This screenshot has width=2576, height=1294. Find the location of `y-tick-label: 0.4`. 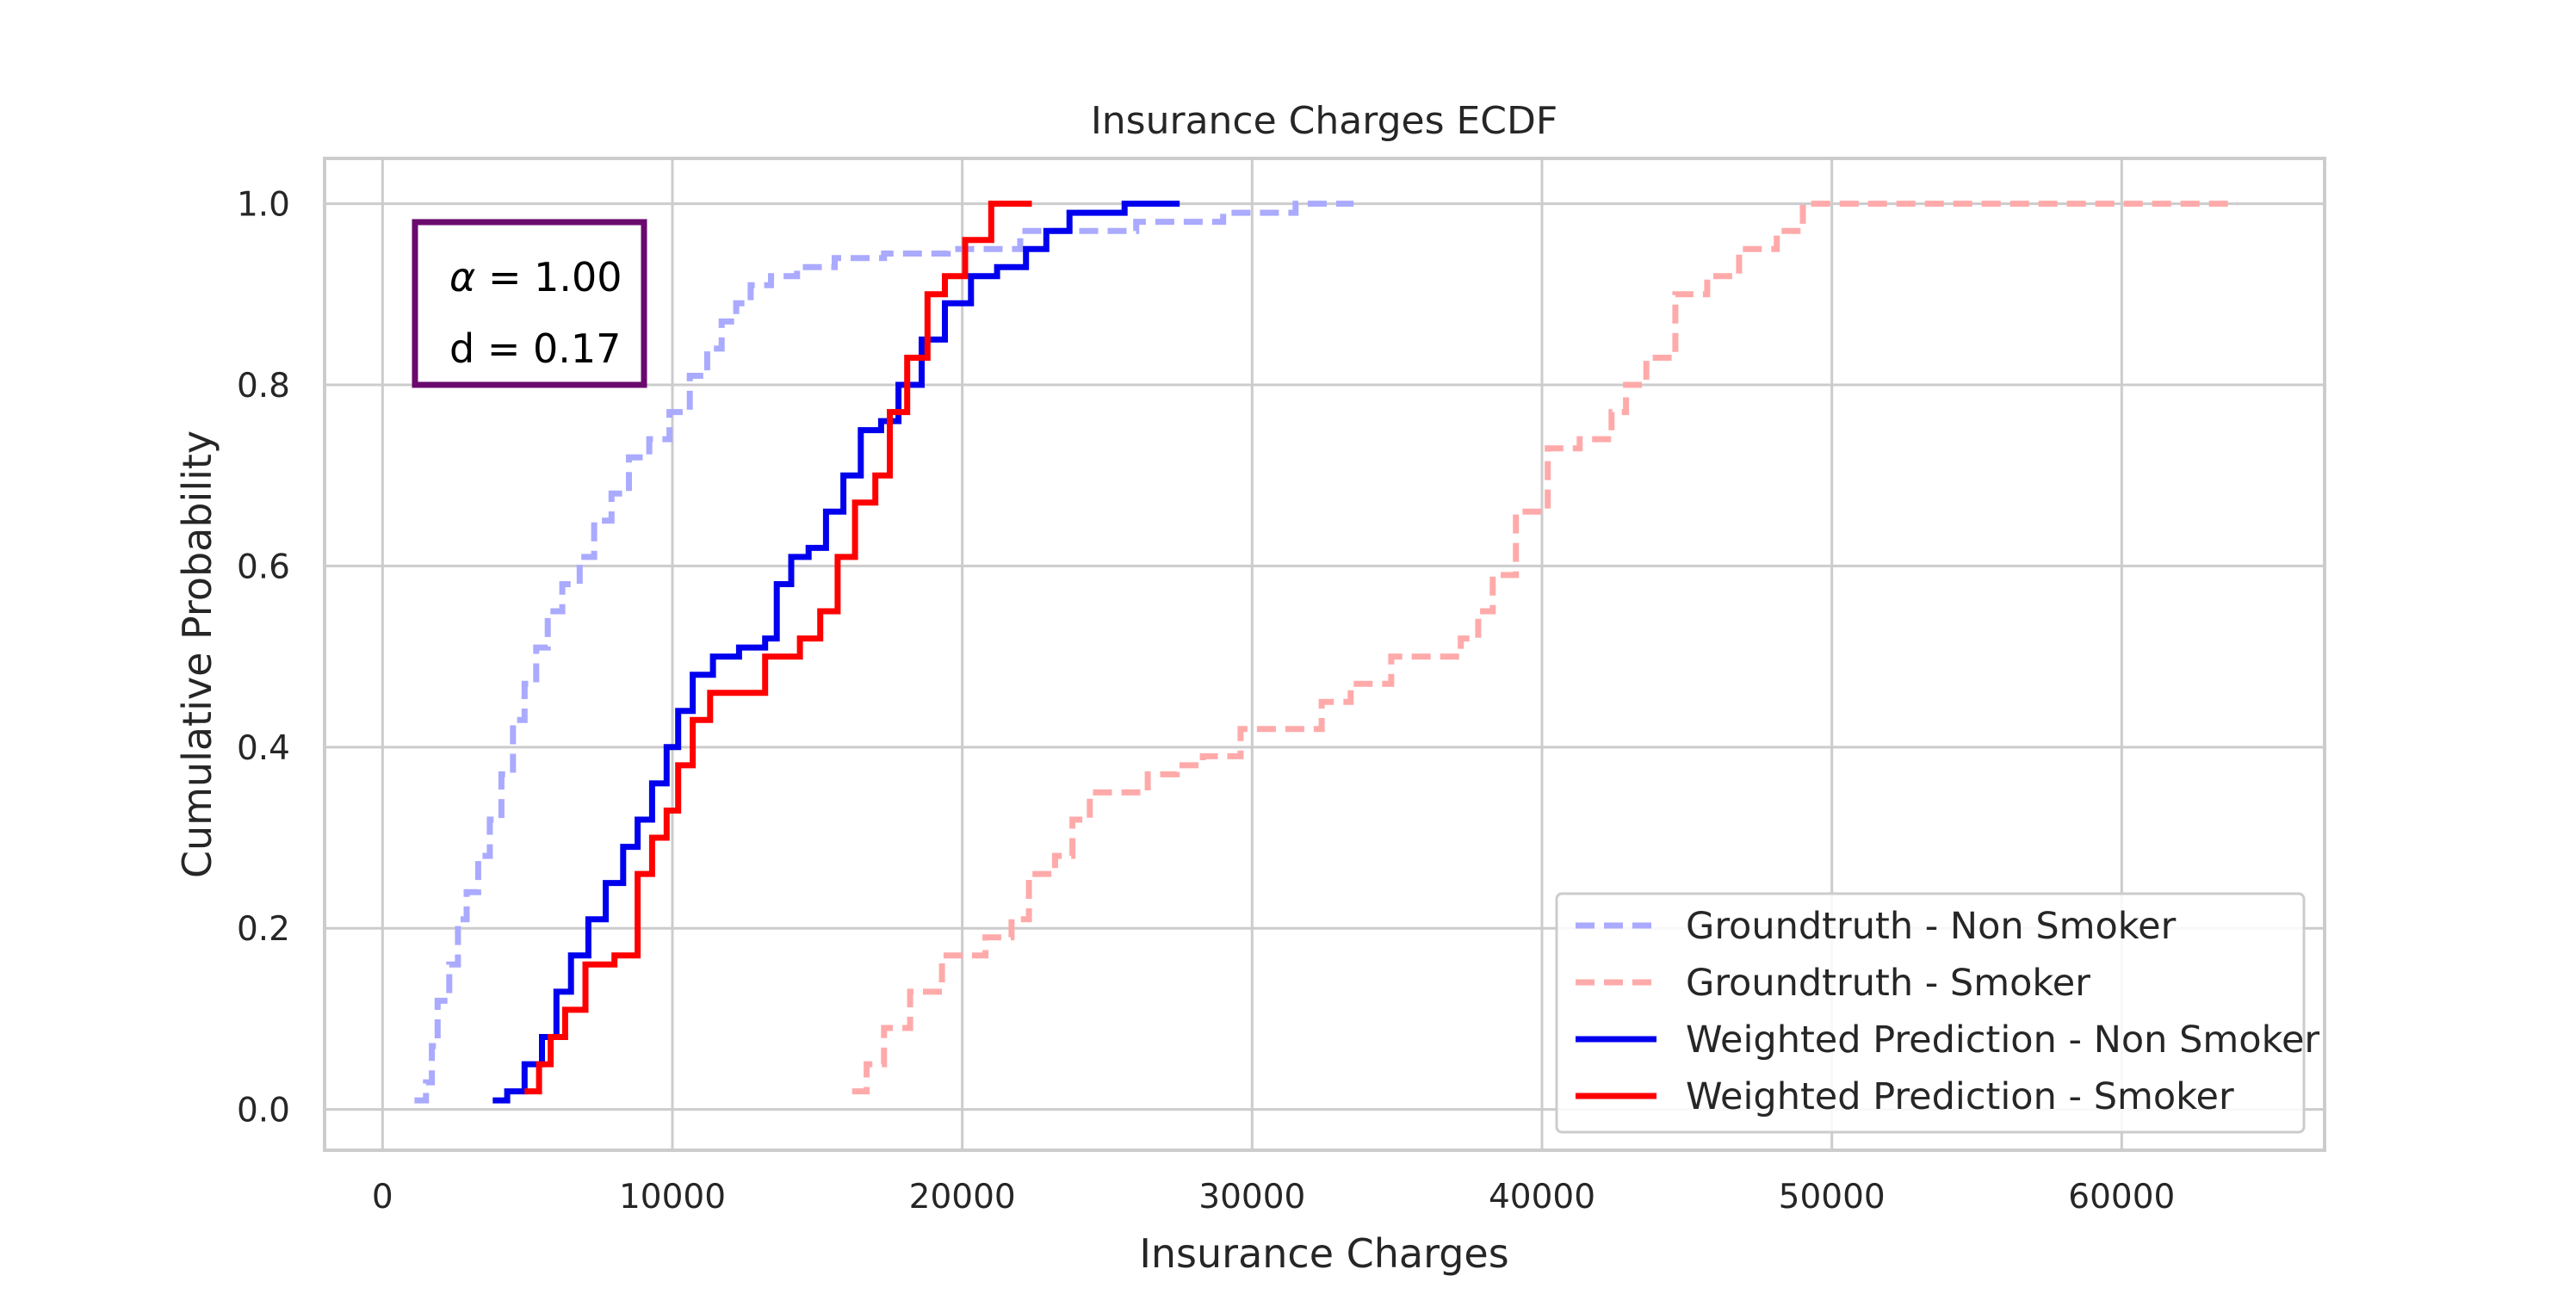

y-tick-label: 0.4 is located at coordinates (264, 748).